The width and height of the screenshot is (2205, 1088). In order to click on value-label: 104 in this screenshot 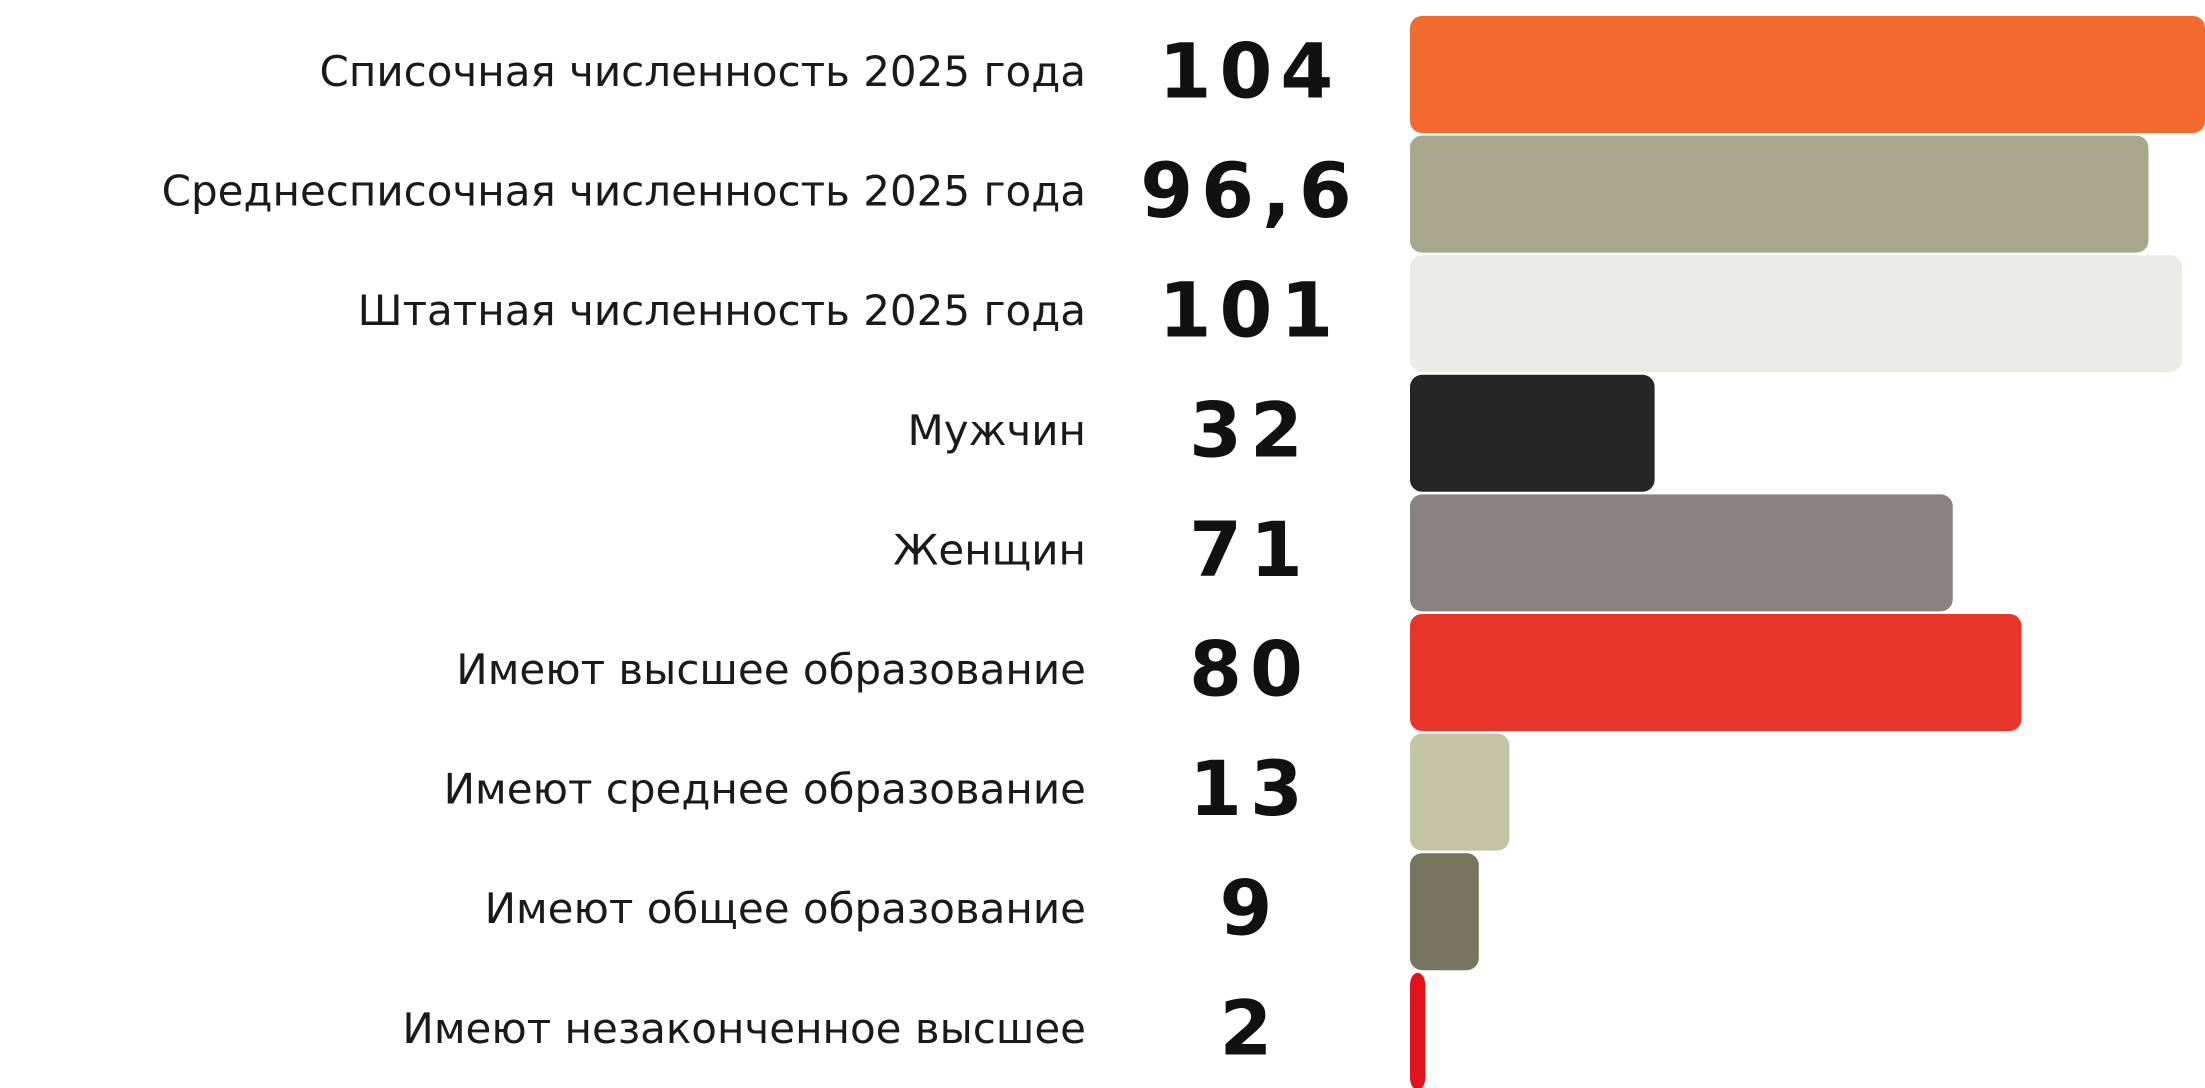, I will do `click(1250, 70)`.